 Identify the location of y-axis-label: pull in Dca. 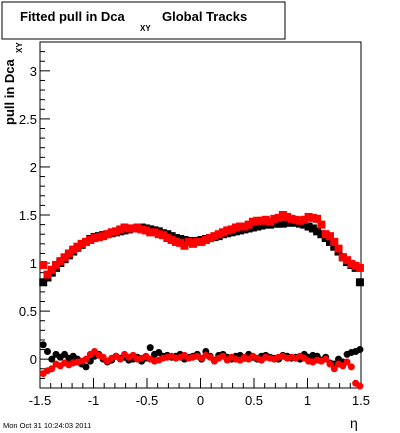
(9, 92).